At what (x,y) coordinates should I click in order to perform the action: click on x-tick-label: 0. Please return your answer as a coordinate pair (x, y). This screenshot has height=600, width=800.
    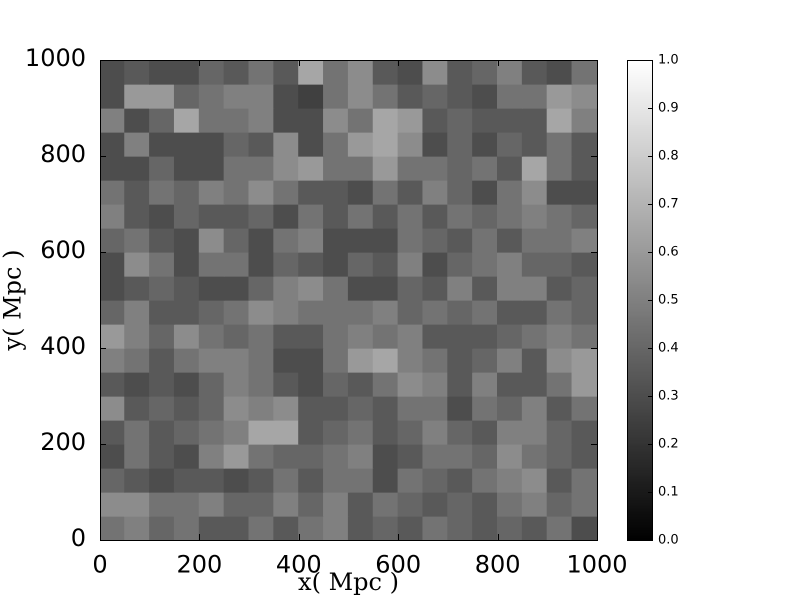
    Looking at the image, I should click on (100, 564).